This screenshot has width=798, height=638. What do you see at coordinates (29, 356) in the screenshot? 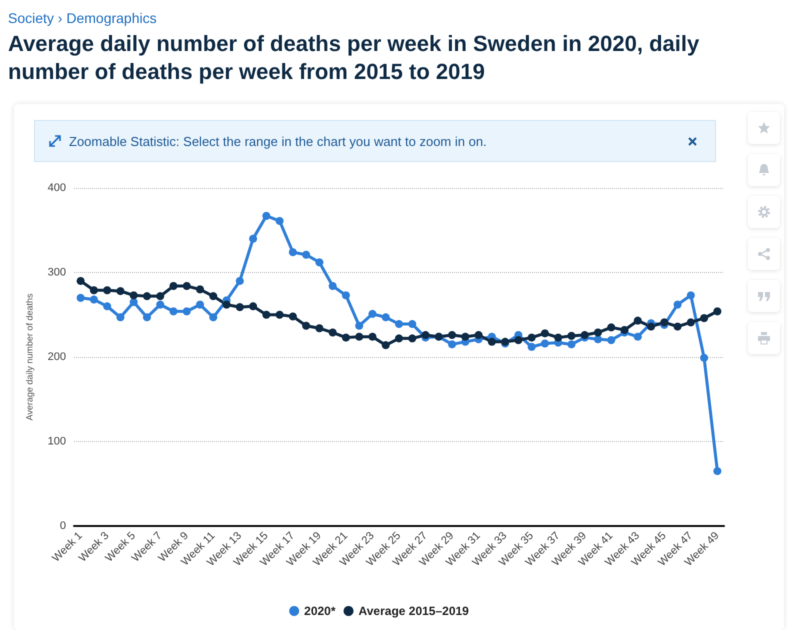
I see `y-axis-title: Average daily number of deaths` at bounding box center [29, 356].